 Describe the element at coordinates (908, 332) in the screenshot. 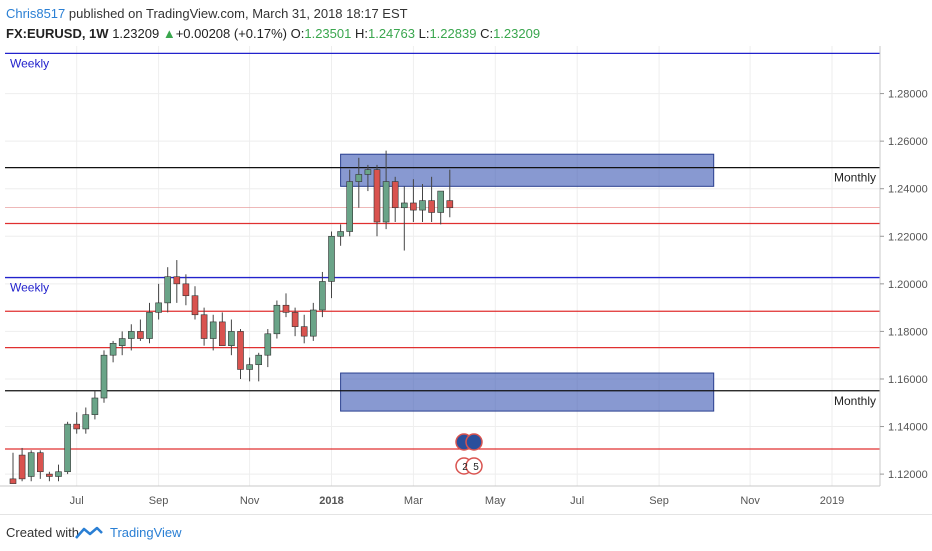

I see `price-tick-label: 1.18000` at that location.